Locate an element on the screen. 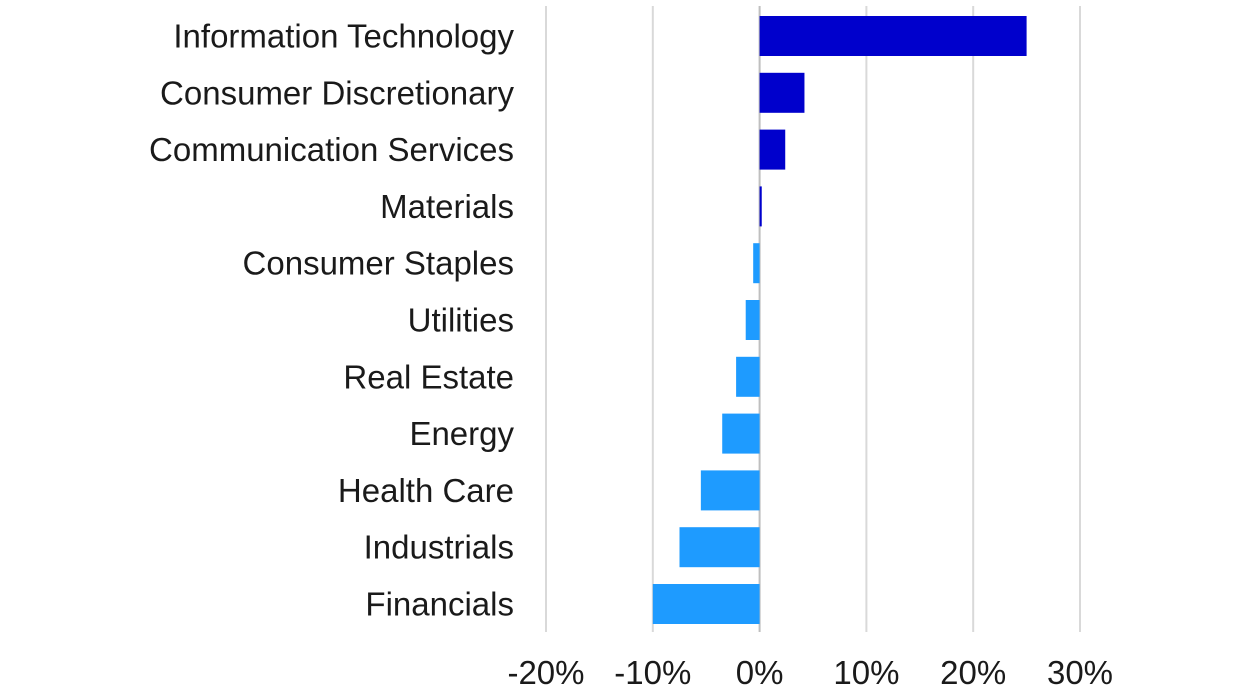 This screenshot has height=700, width=1248. category-label: Consumer Discretionary is located at coordinates (337, 92).